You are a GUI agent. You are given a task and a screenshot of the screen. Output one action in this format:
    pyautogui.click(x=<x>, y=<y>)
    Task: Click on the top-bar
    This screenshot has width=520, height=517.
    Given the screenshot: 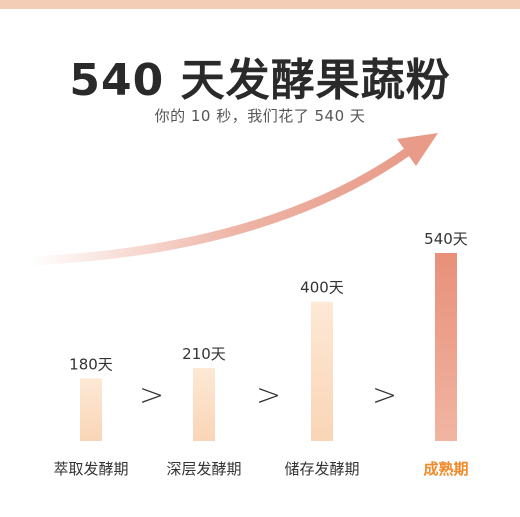 What is the action you would take?
    pyautogui.click(x=260, y=4)
    